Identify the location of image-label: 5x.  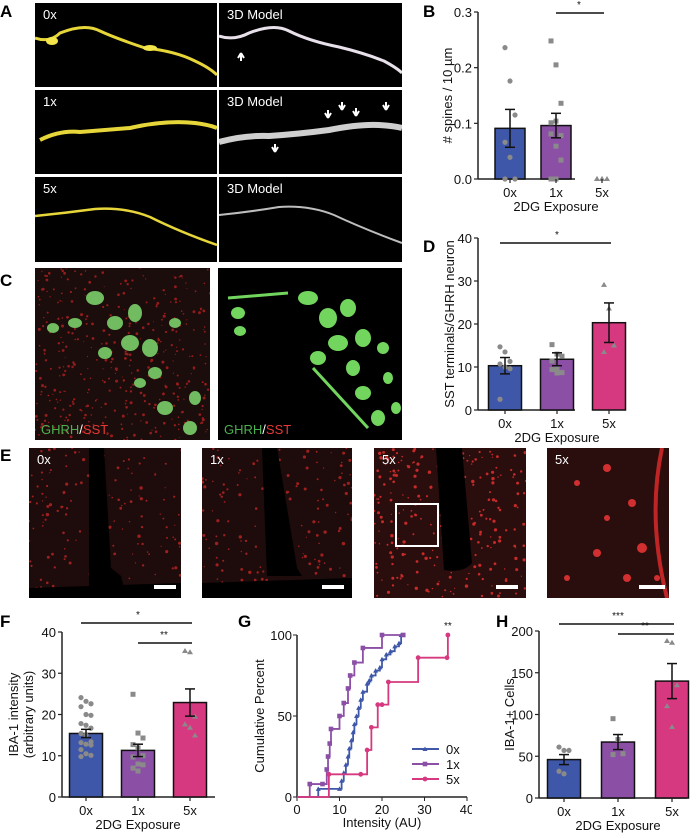
(562, 459).